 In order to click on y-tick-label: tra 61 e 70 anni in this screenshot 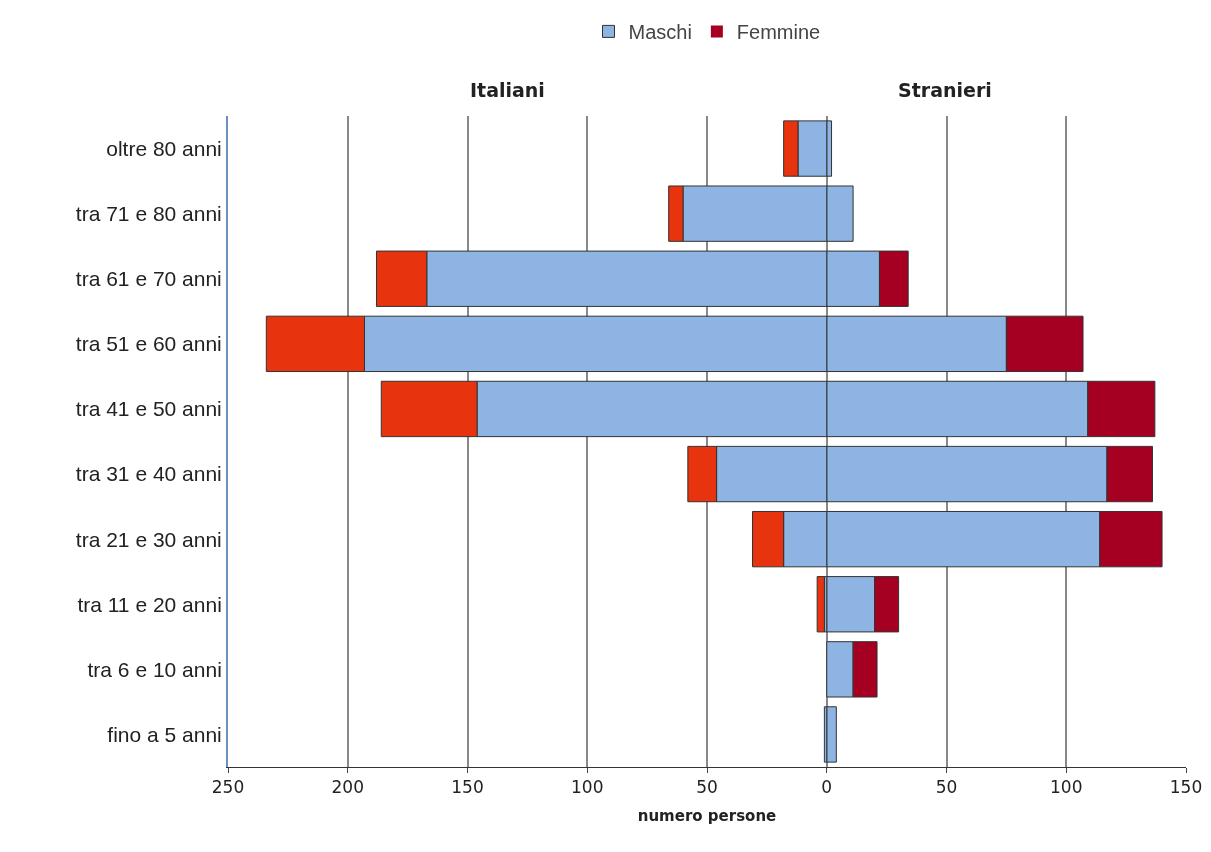, I will do `click(148, 279)`.